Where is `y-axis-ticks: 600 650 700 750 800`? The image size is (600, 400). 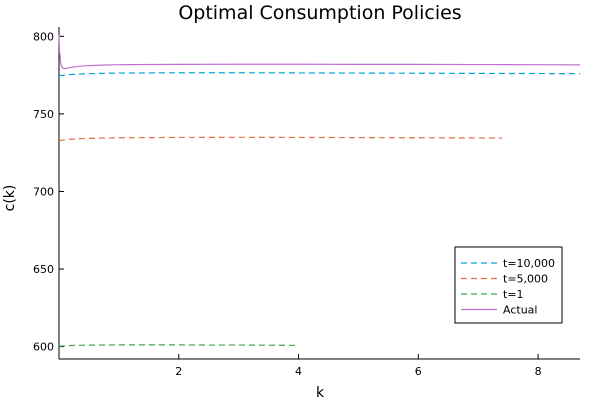 y-axis-ticks: 600 650 700 750 800 is located at coordinates (48, 192).